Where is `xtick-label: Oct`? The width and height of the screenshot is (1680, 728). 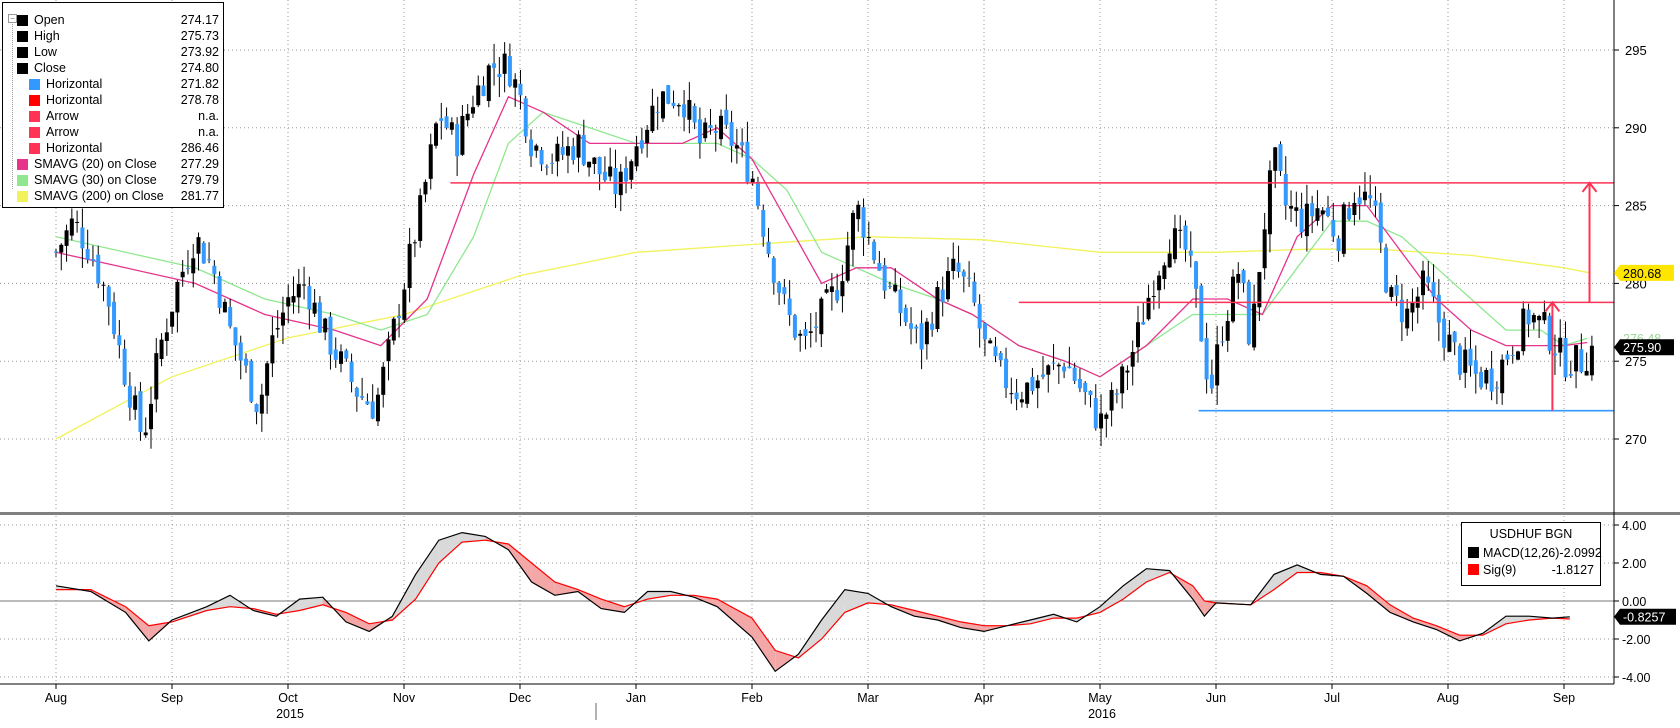 xtick-label: Oct is located at coordinates (288, 698).